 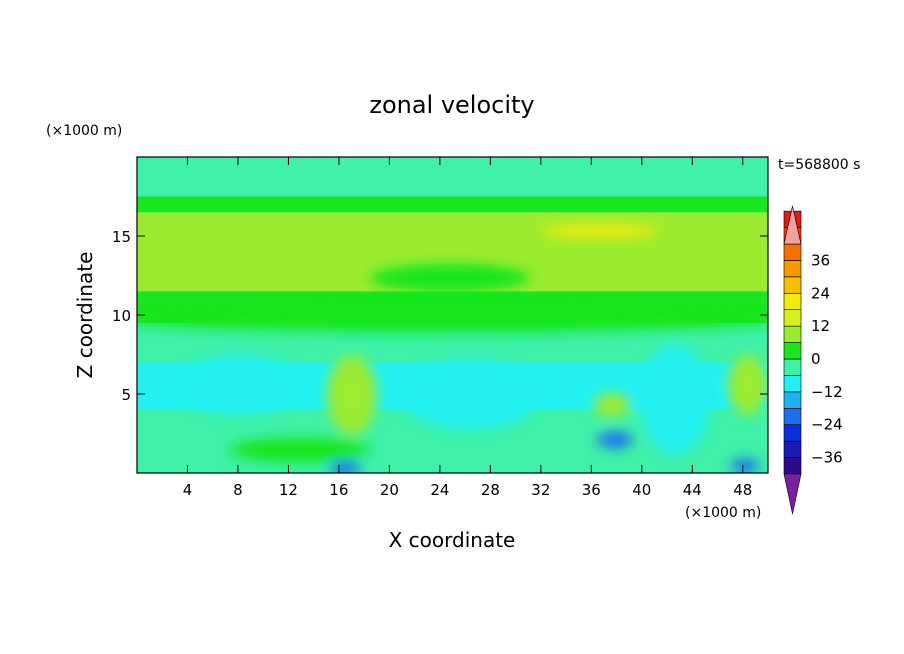 What do you see at coordinates (439, 490) in the screenshot?
I see `x-tick-label: 24` at bounding box center [439, 490].